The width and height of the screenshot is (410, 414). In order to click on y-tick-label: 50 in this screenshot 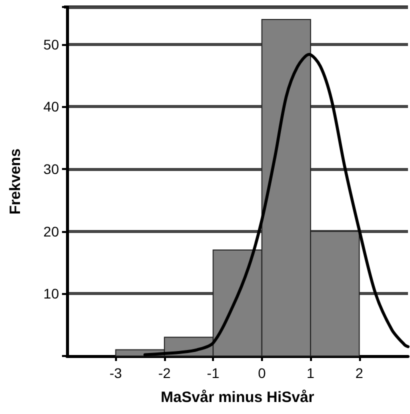, I will do `click(51, 44)`.